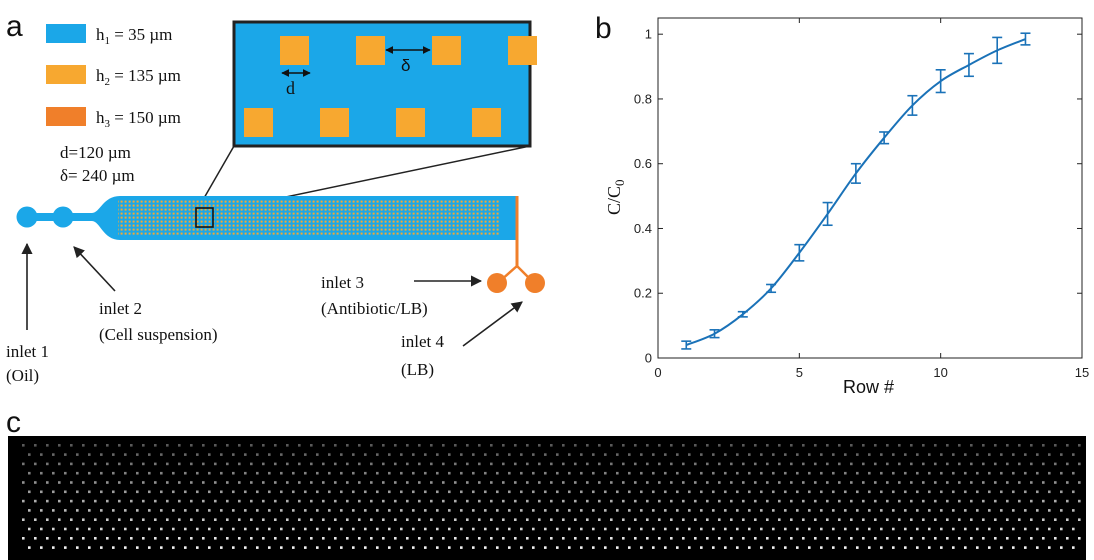  Describe the element at coordinates (422, 341) in the screenshot. I see `inlet-4-name: inlet 4` at that location.